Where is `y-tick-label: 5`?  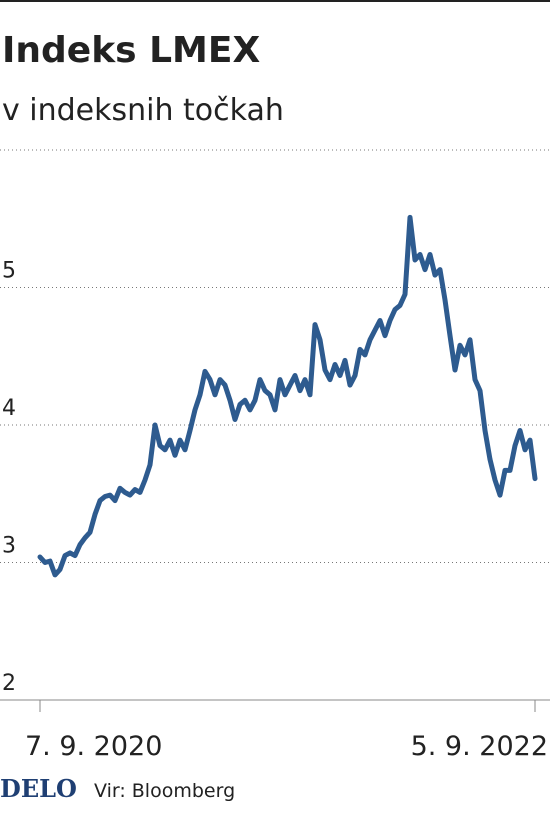 y-tick-label: 5 is located at coordinates (9, 271).